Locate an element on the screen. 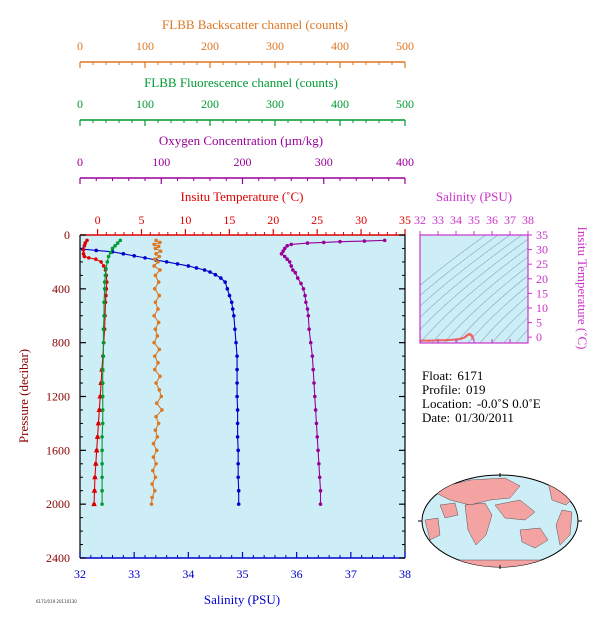 This screenshot has height=621, width=601. backscatter-tick-label: 200 is located at coordinates (210, 46).